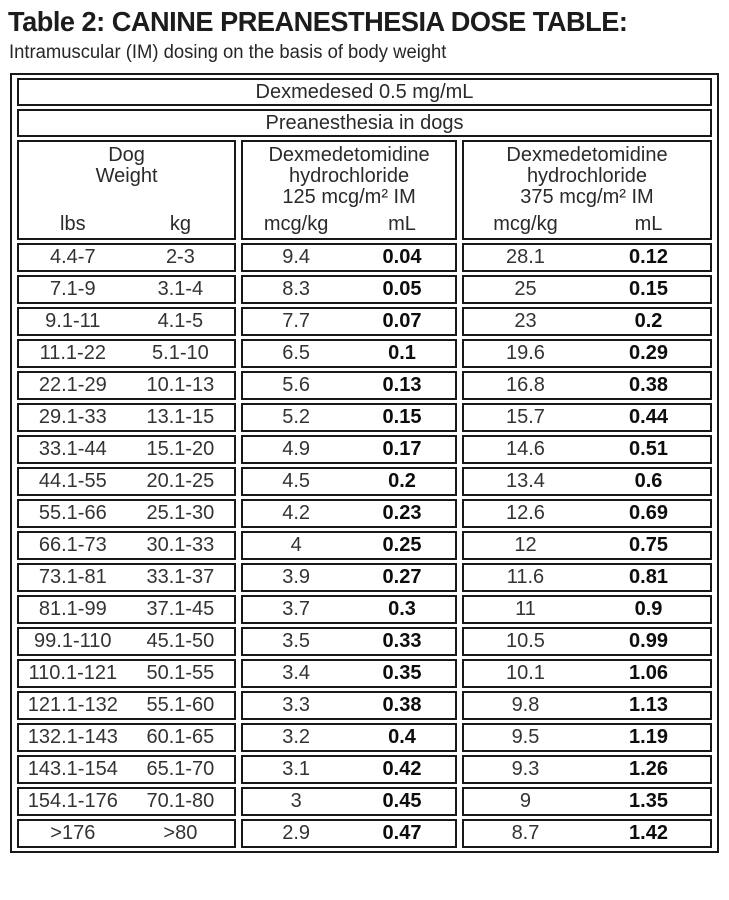 This screenshot has height=900, width=729. What do you see at coordinates (127, 705) in the screenshot?
I see `table-cell-group-0: 121.1-132 55.1-60` at bounding box center [127, 705].